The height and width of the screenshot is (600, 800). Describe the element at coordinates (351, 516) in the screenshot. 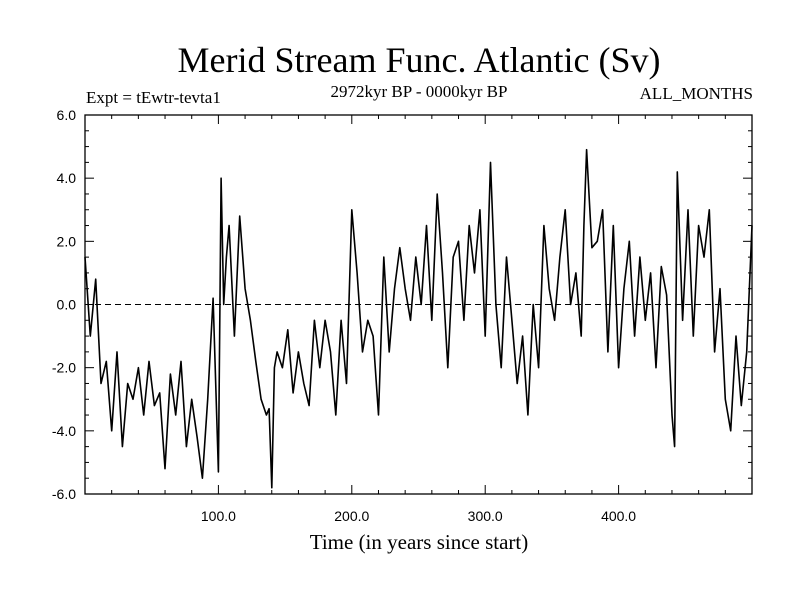

I see `x-tick-label: 200.0` at that location.